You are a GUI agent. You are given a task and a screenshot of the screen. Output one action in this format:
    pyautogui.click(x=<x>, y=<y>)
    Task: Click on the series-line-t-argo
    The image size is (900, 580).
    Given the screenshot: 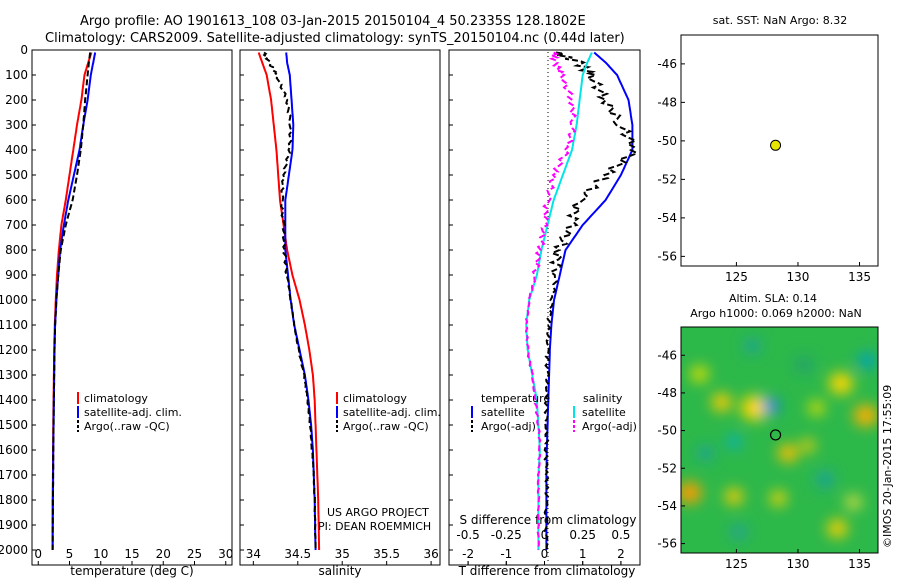 What is the action you would take?
    pyautogui.click(x=591, y=301)
    